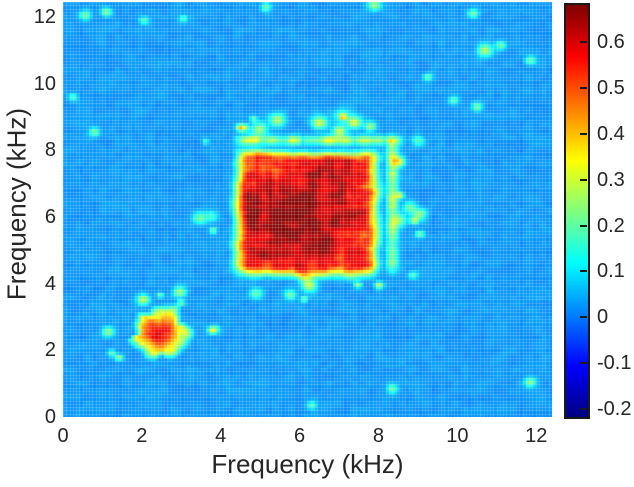 Image resolution: width=634 pixels, height=487 pixels. I want to click on colorbar-tick-label: 0.5, so click(611, 87).